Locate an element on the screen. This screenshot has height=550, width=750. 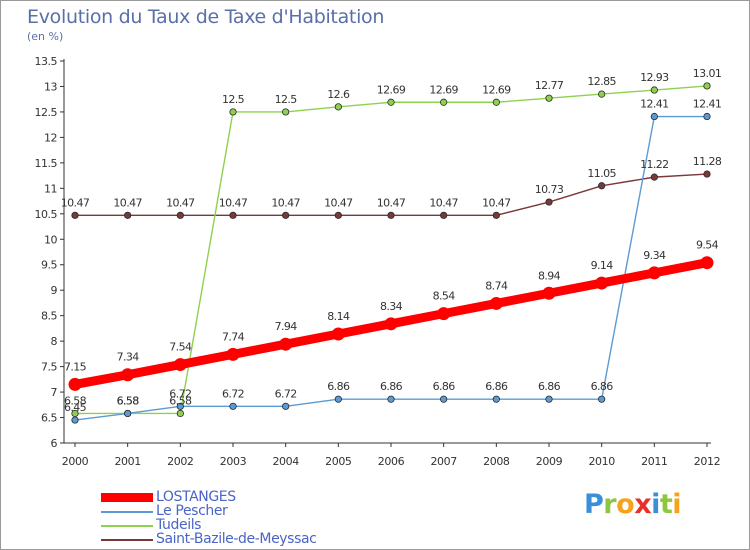
data-label-tudeils: 12.6 is located at coordinates (338, 94).